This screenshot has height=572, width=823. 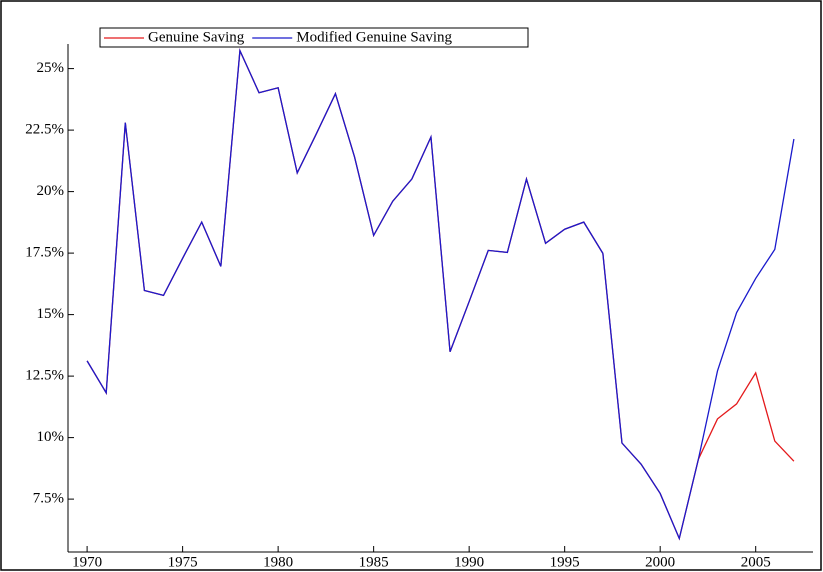 I want to click on legend-box, so click(x=314, y=37).